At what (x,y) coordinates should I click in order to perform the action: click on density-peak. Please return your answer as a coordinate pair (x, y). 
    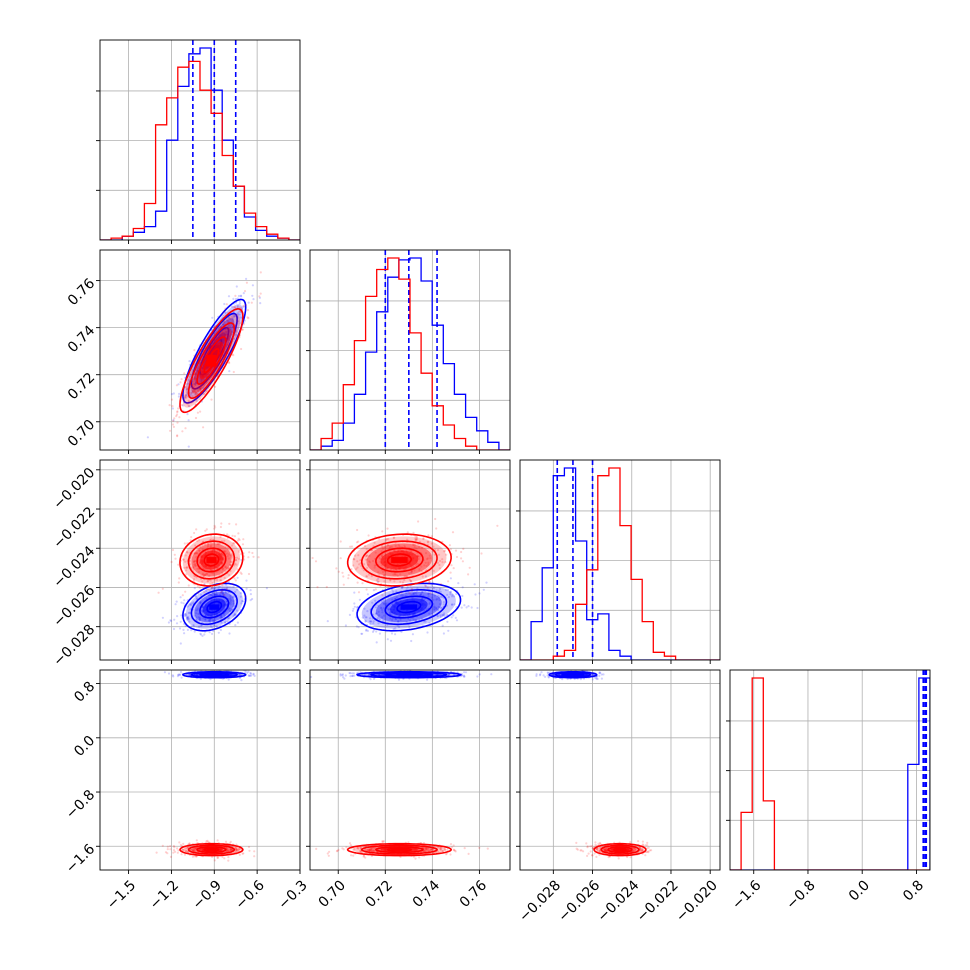
    Looking at the image, I should click on (399, 849).